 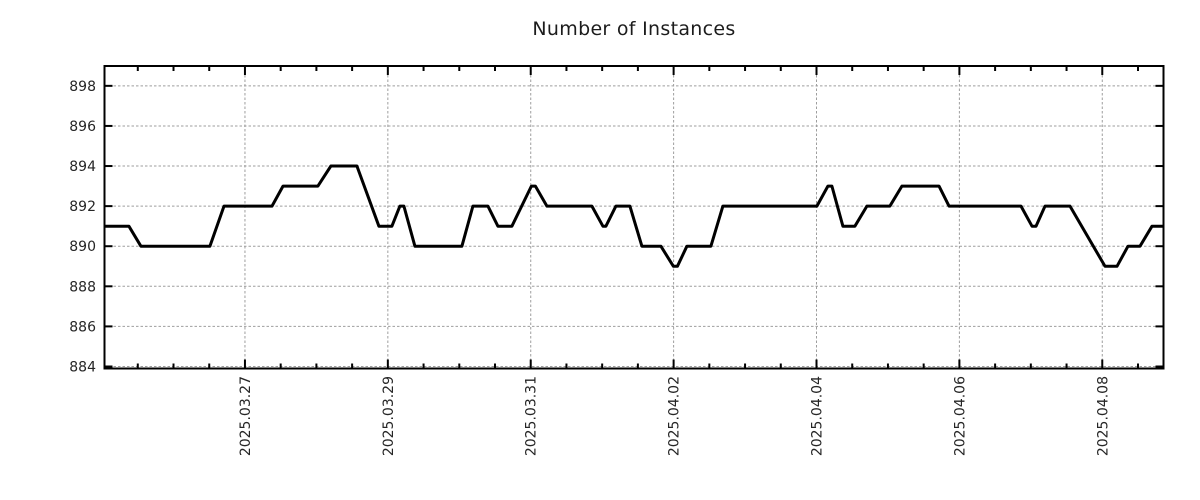 What do you see at coordinates (634, 29) in the screenshot?
I see `chart-title: Number of Instances` at bounding box center [634, 29].